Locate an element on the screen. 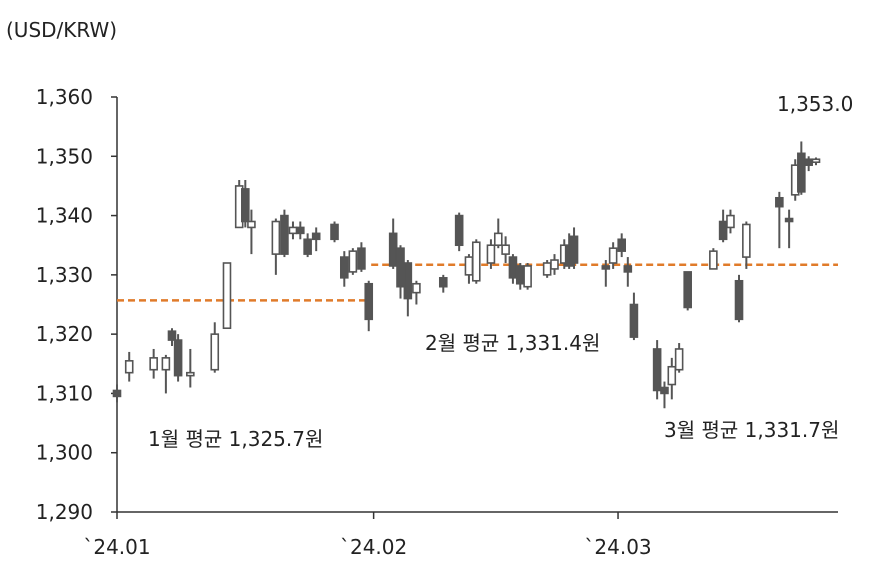 This screenshot has width=874, height=578. jan-average-label: 1월 평균 1,325.7원 is located at coordinates (235, 439).